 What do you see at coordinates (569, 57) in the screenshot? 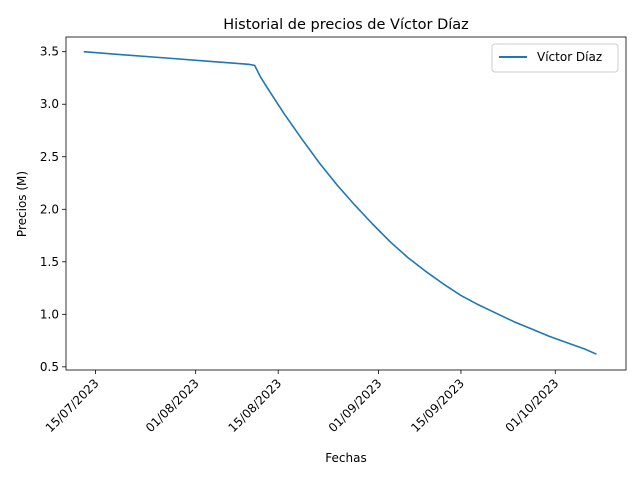
I see `legend-label-victor-diaz: Víctor Díaz` at bounding box center [569, 57].